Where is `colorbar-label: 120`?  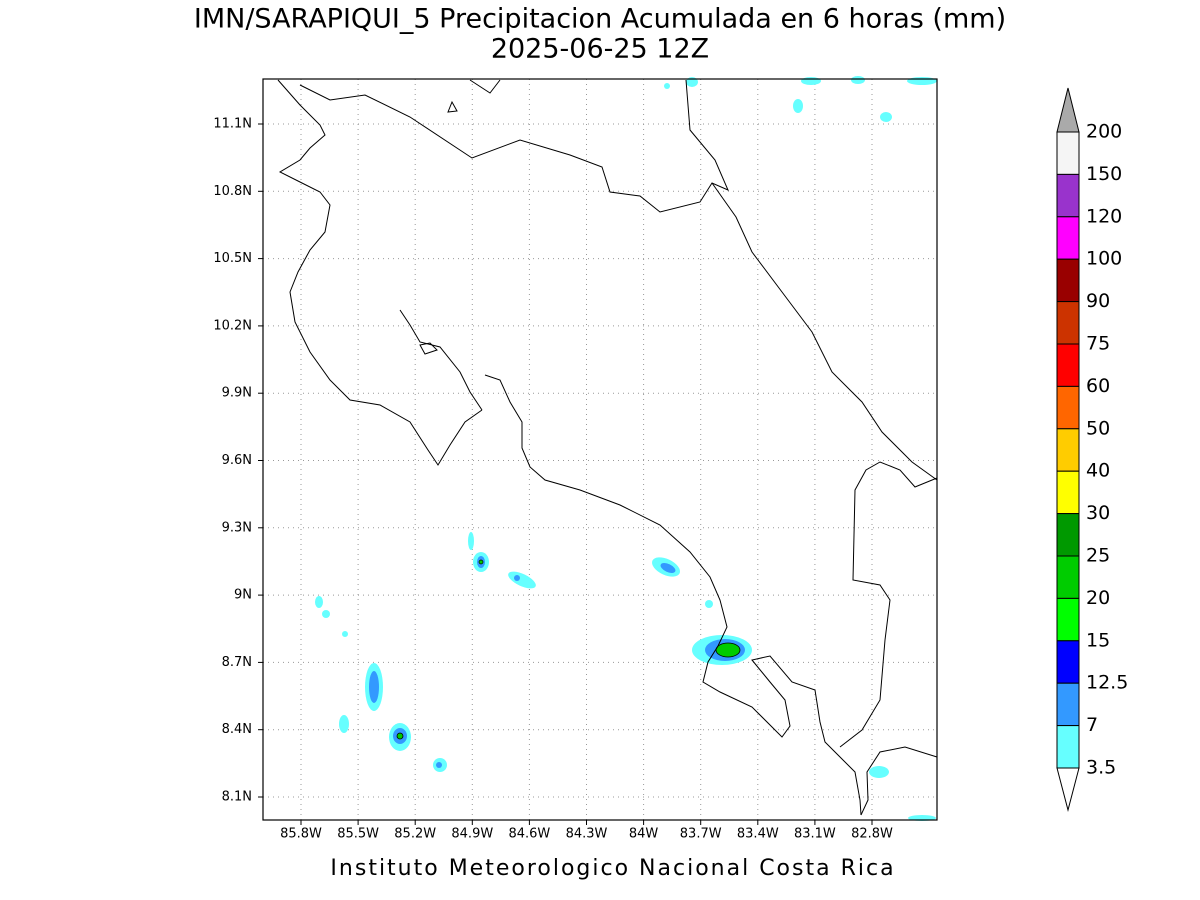 colorbar-label: 120 is located at coordinates (1104, 216).